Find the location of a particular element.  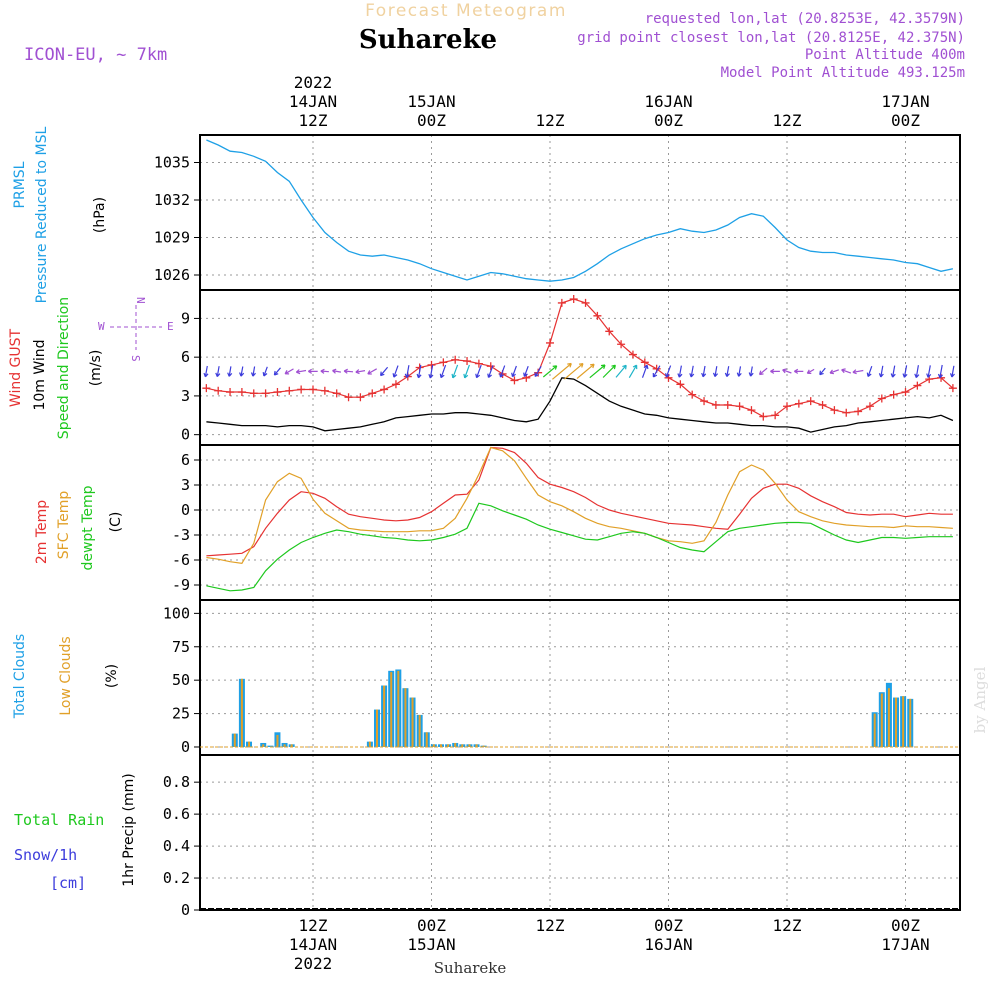

wind-ytick-label: 6 is located at coordinates (185, 357).